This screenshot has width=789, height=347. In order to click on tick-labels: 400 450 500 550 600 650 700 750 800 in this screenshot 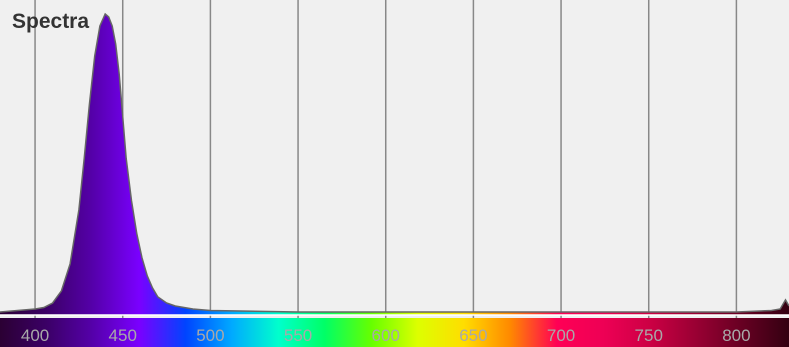, I will do `click(386, 335)`.